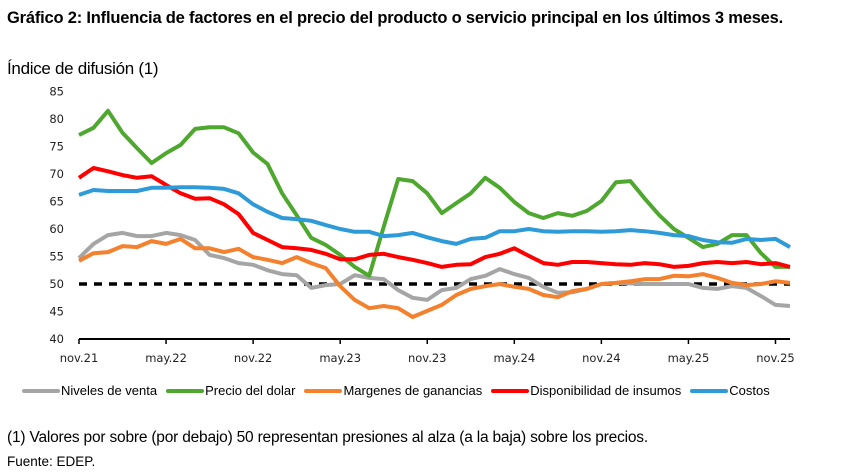 This screenshot has width=841, height=476. What do you see at coordinates (434, 269) in the screenshot?
I see `series-line-niveles-de-venta` at bounding box center [434, 269].